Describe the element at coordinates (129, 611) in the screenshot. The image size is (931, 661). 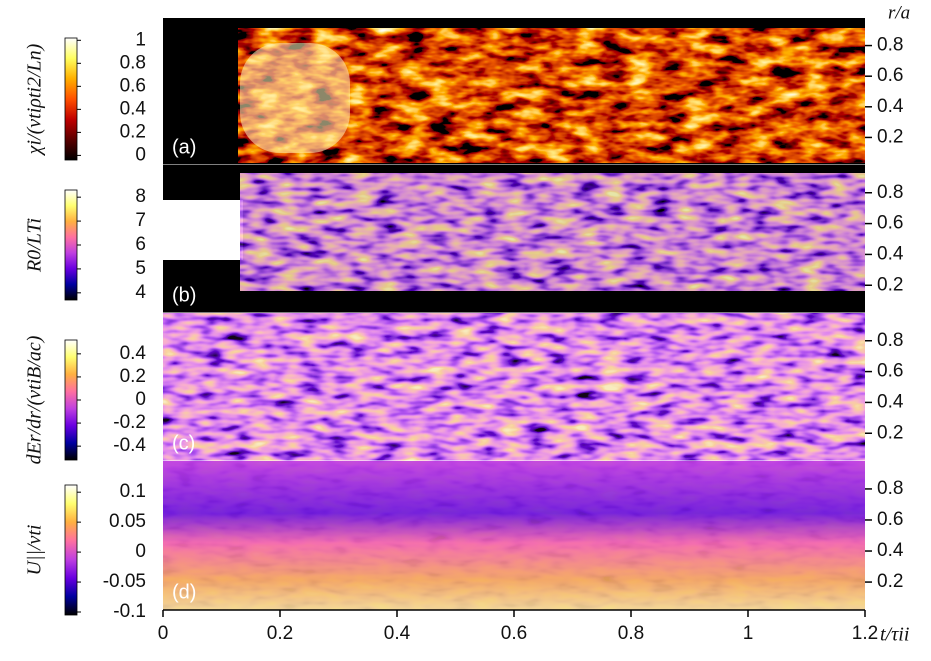
I see `colorbar-tick-label: -0.1` at that location.